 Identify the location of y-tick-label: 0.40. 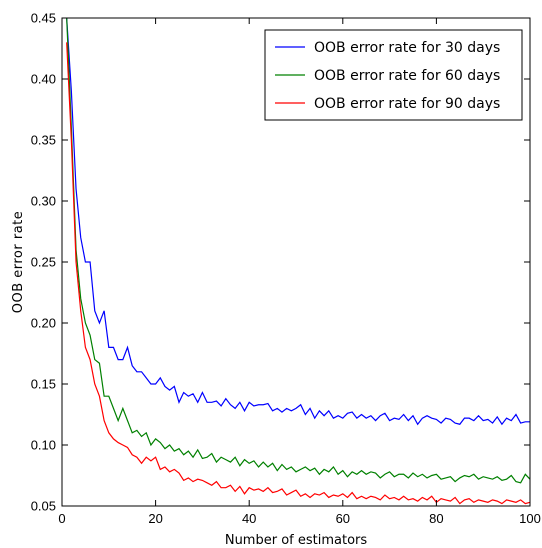
(43, 79).